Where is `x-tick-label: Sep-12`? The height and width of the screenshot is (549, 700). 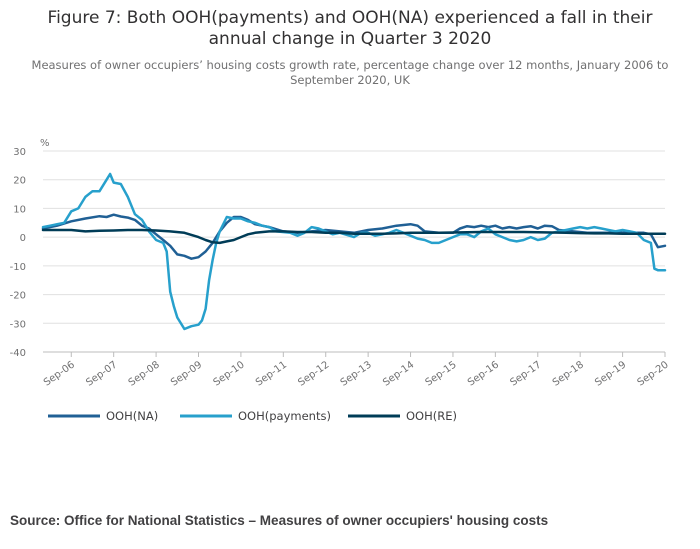 x-tick-label: Sep-12 is located at coordinates (313, 373).